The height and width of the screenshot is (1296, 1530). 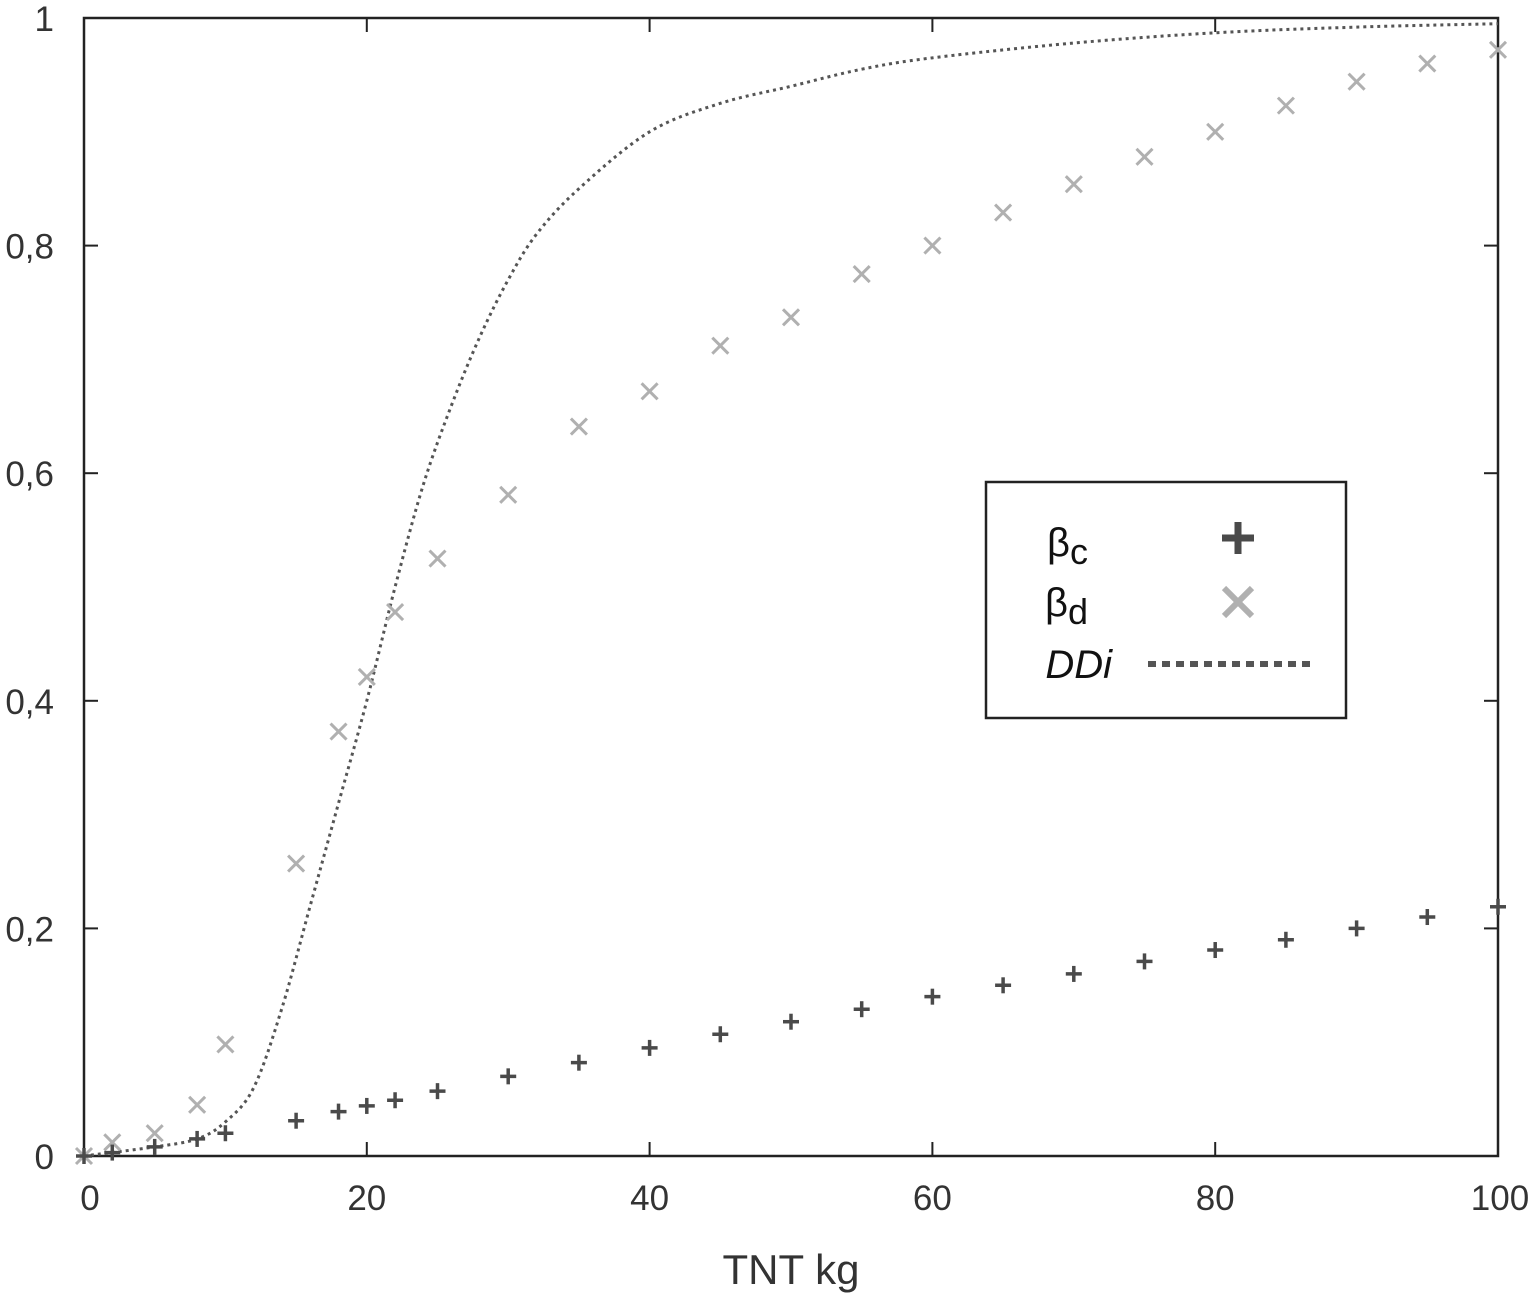 What do you see at coordinates (89, 1198) in the screenshot?
I see `x-tick-label: 0` at bounding box center [89, 1198].